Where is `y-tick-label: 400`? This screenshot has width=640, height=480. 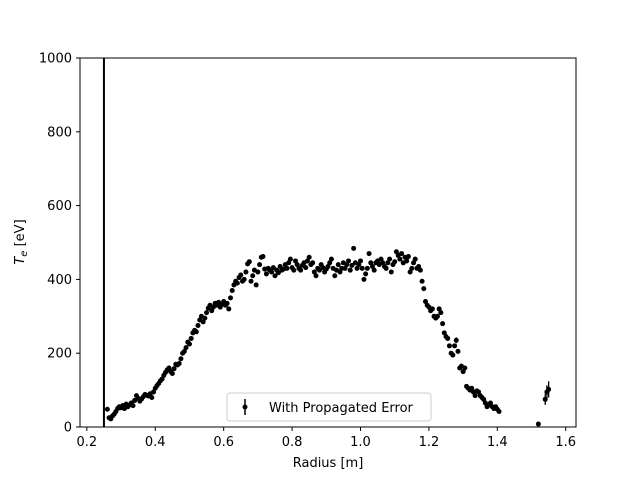 y-tick-label: 400 is located at coordinates (59, 280).